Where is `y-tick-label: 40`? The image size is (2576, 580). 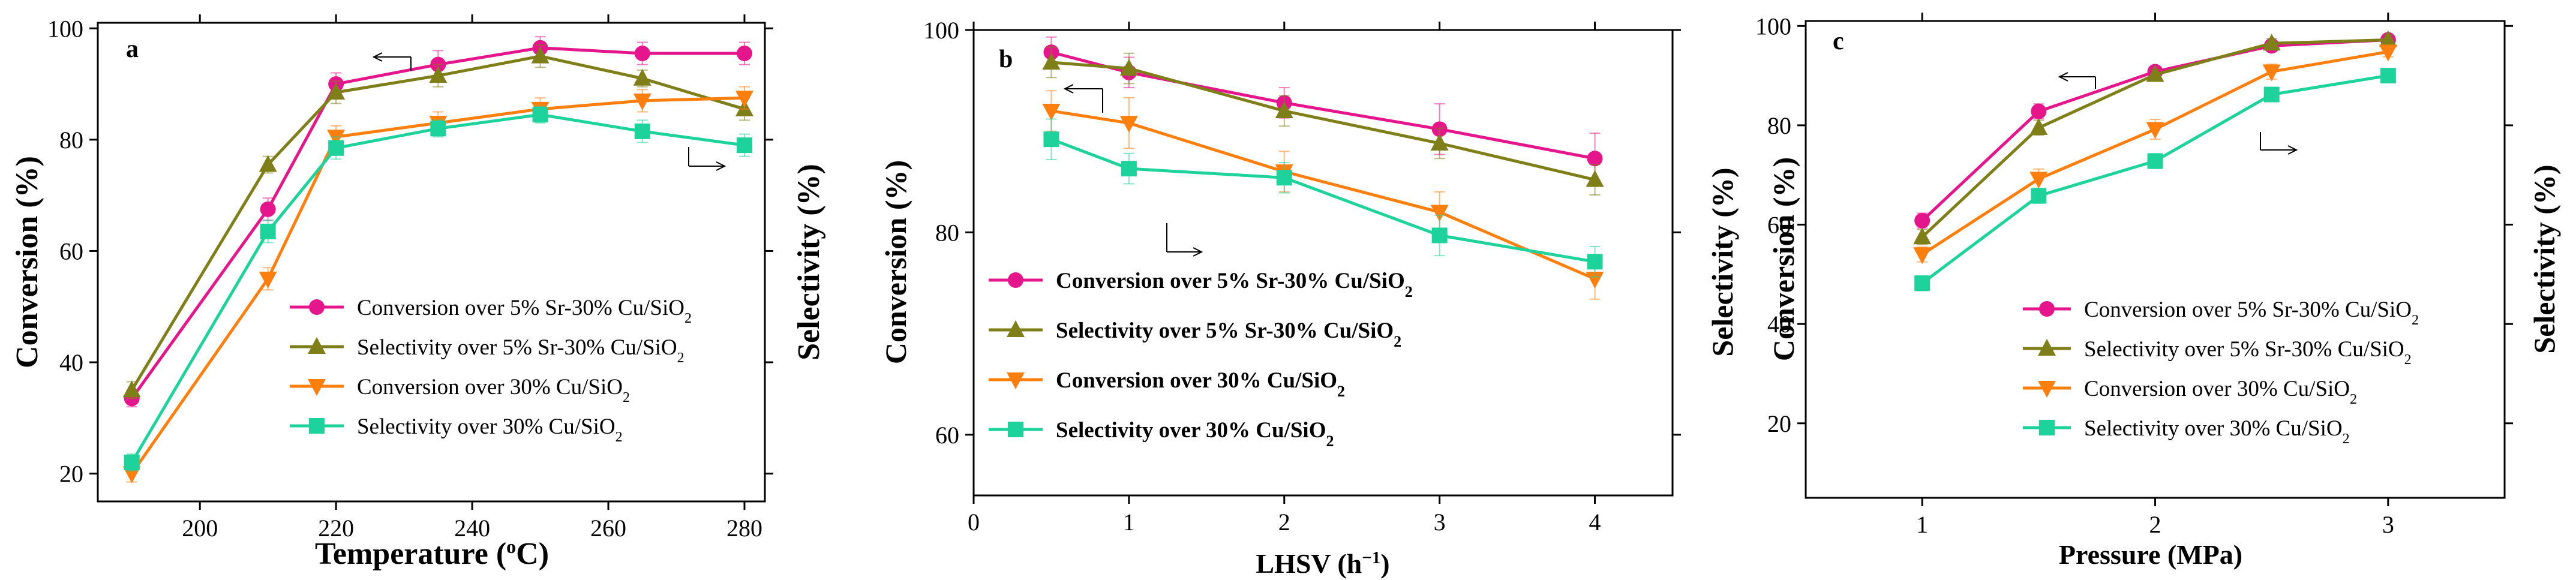
y-tick-label: 40 is located at coordinates (1779, 325).